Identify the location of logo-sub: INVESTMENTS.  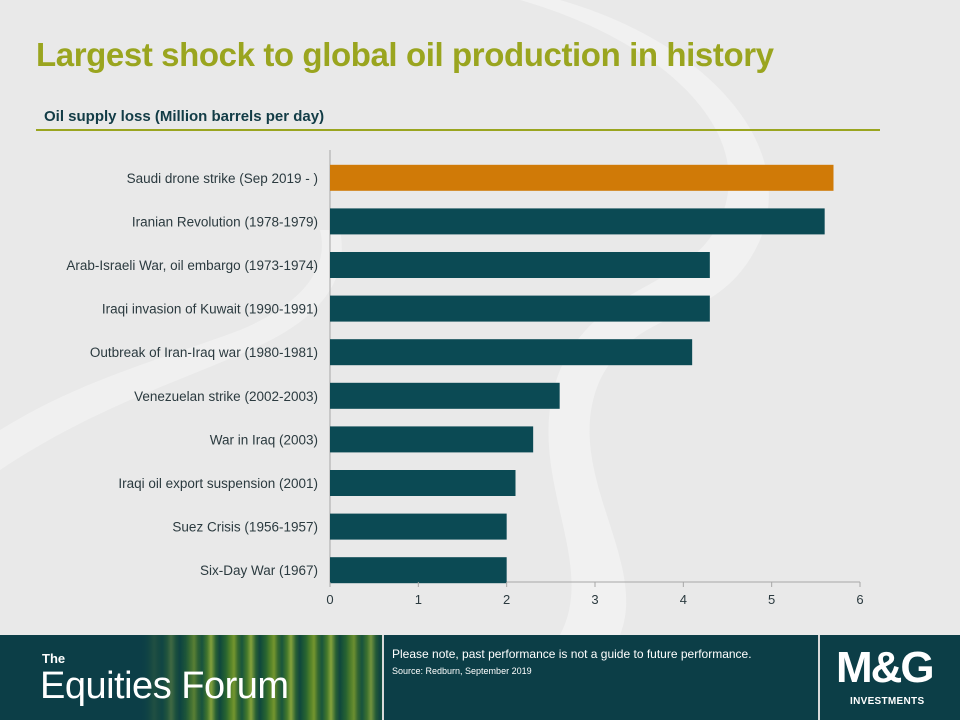
(887, 701).